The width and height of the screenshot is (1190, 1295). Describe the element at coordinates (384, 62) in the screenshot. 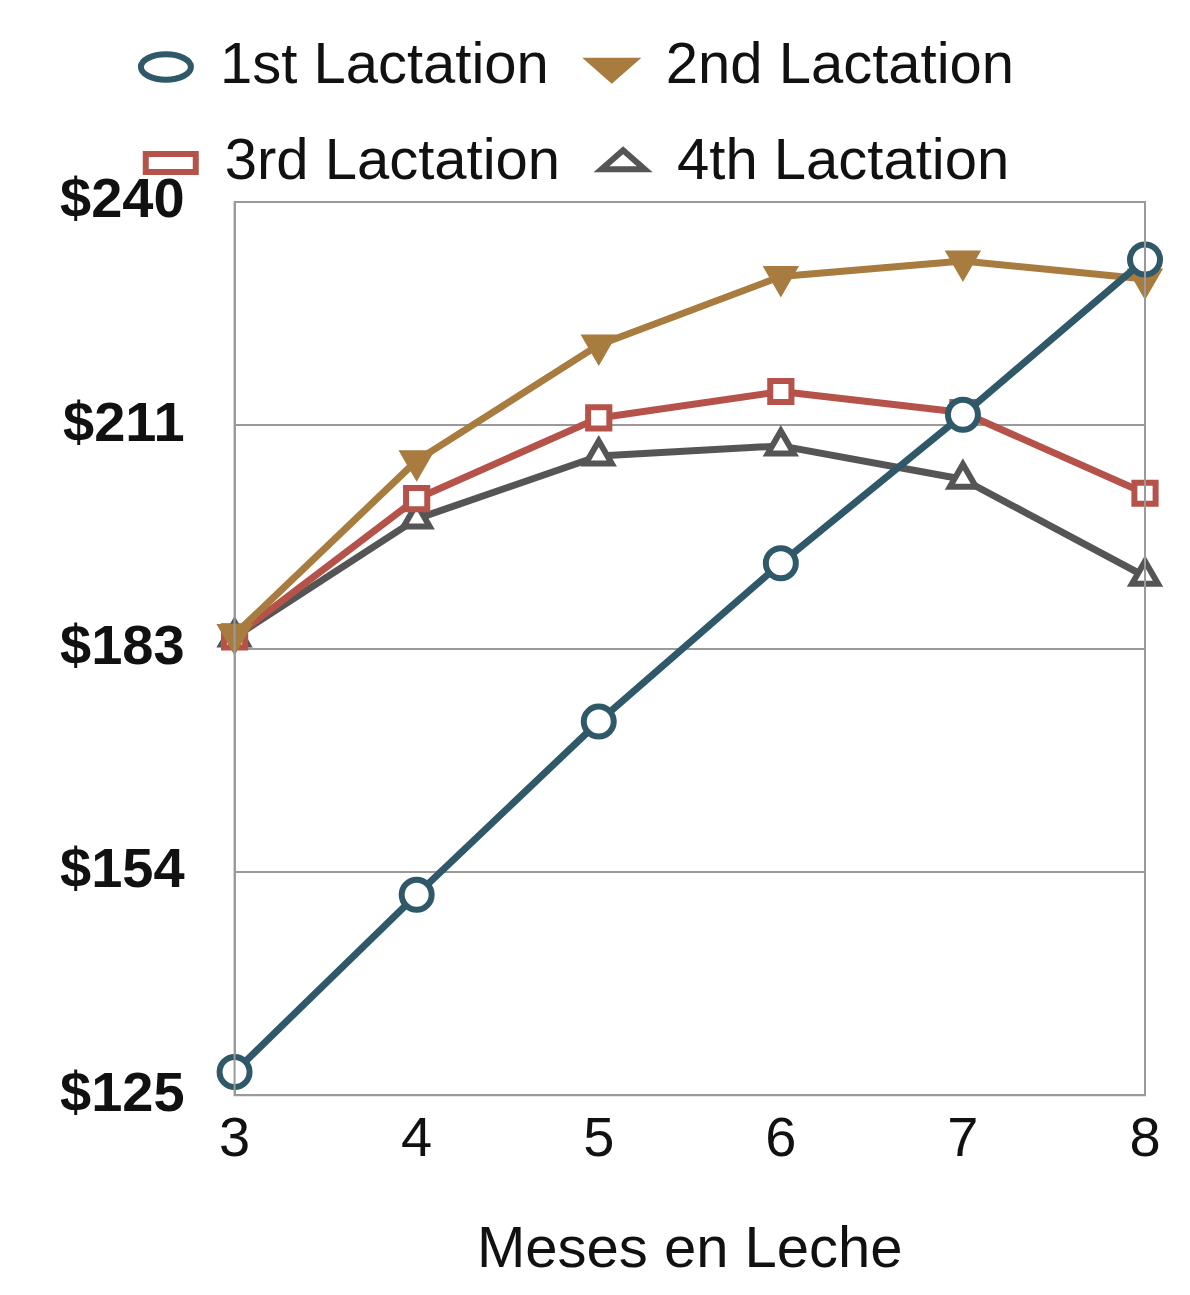

I see `legend-label: 1st Lactation` at that location.